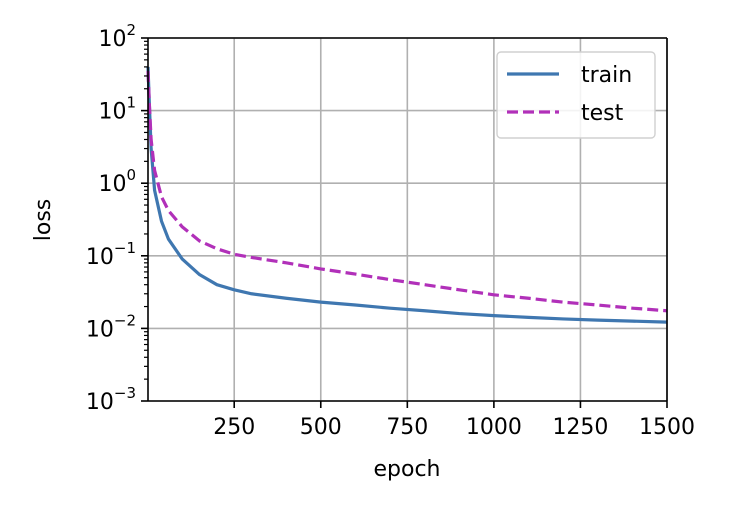  Describe the element at coordinates (117, 109) in the screenshot. I see `y-tick-label: 10¹` at that location.